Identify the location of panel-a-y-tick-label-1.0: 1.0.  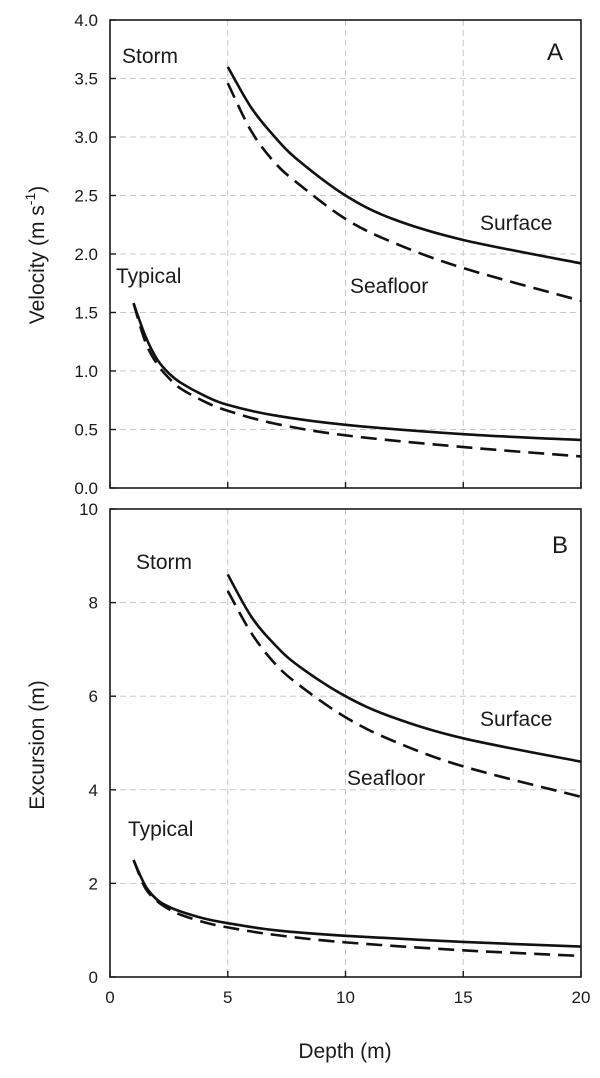
(86, 371).